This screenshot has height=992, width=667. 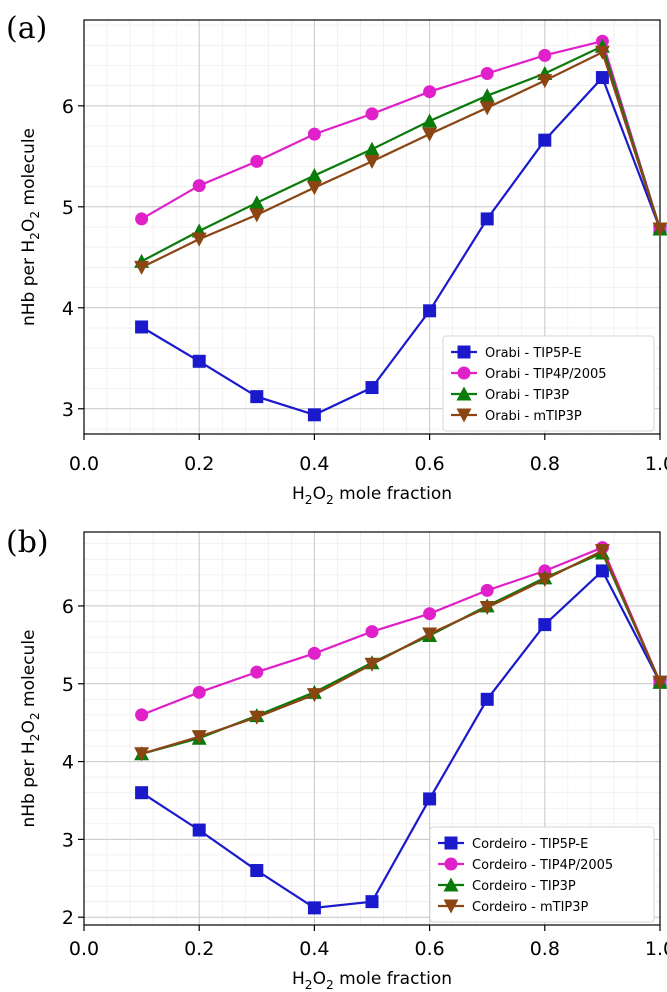 I want to click on legend-entry-label: Cordeiro - TIP4P/2005, so click(x=542, y=865).